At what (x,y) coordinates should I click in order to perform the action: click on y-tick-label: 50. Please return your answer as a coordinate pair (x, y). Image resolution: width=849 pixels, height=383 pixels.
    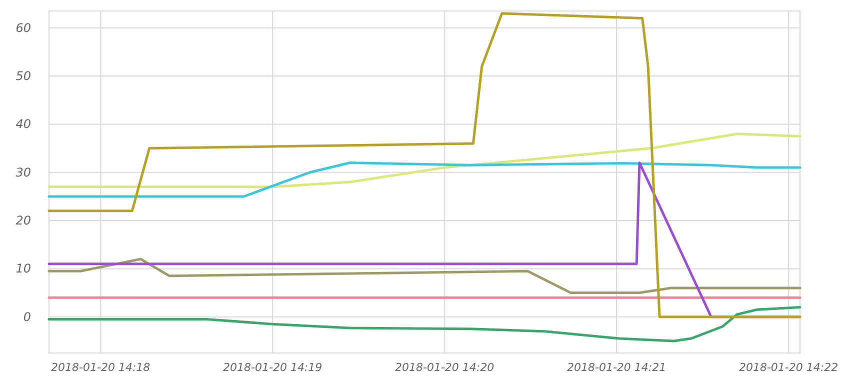
    Looking at the image, I should click on (24, 76).